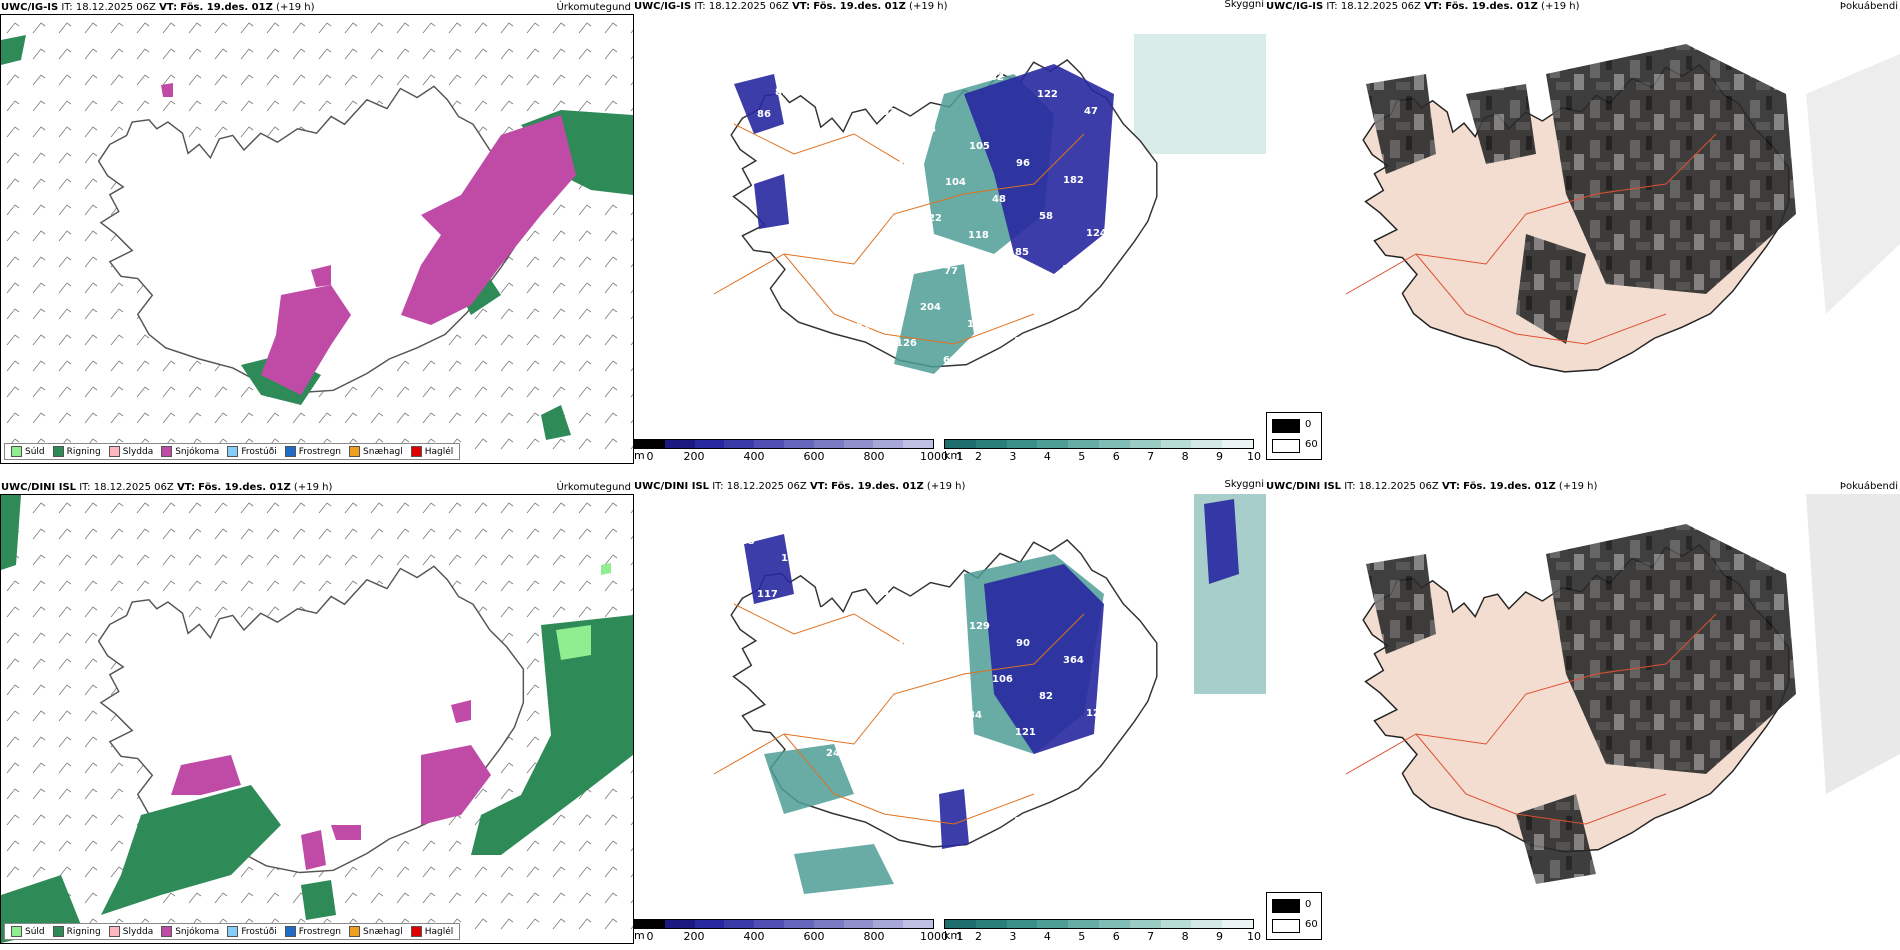 The height and width of the screenshot is (950, 1900). Describe the element at coordinates (884, 201) in the screenshot. I see `cloudbase-value-label: 105` at that location.